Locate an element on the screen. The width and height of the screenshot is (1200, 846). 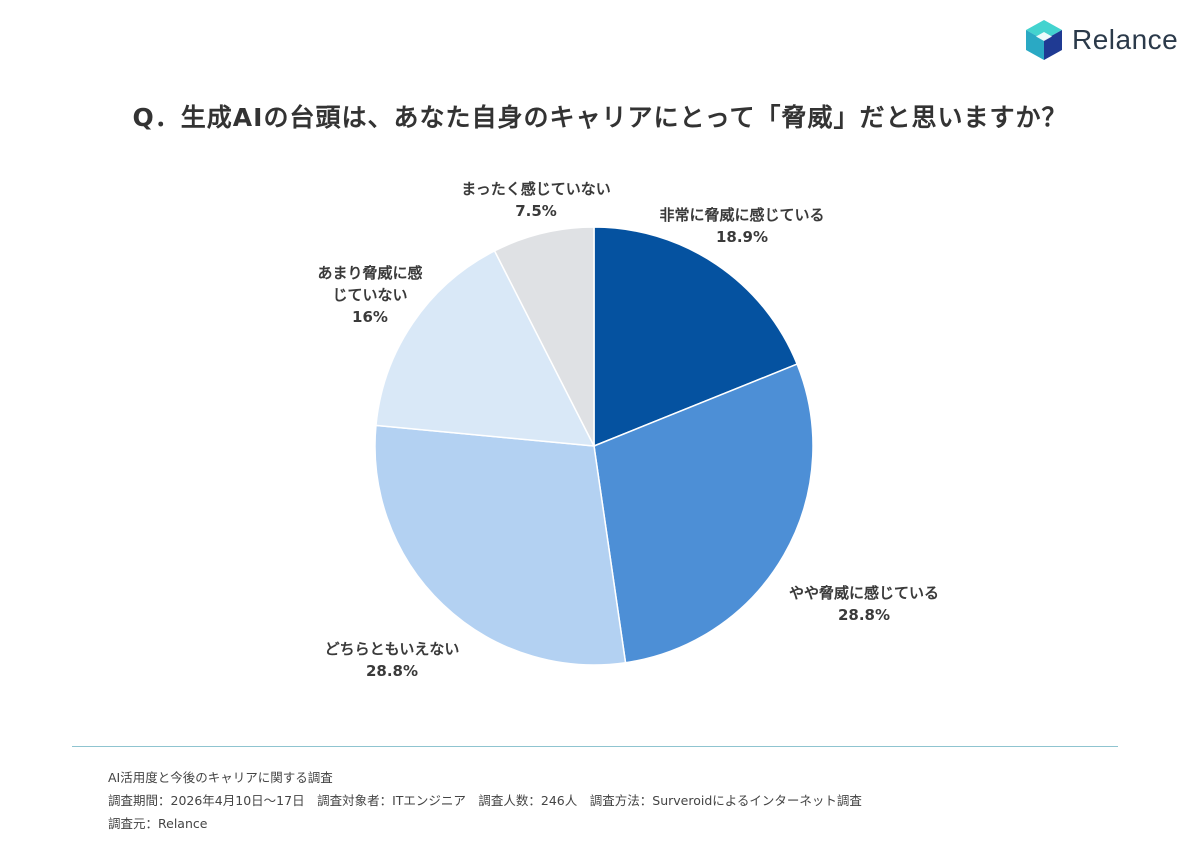
slice-label-not-at-all: まったく感じていない 7.5% is located at coordinates (535, 200).